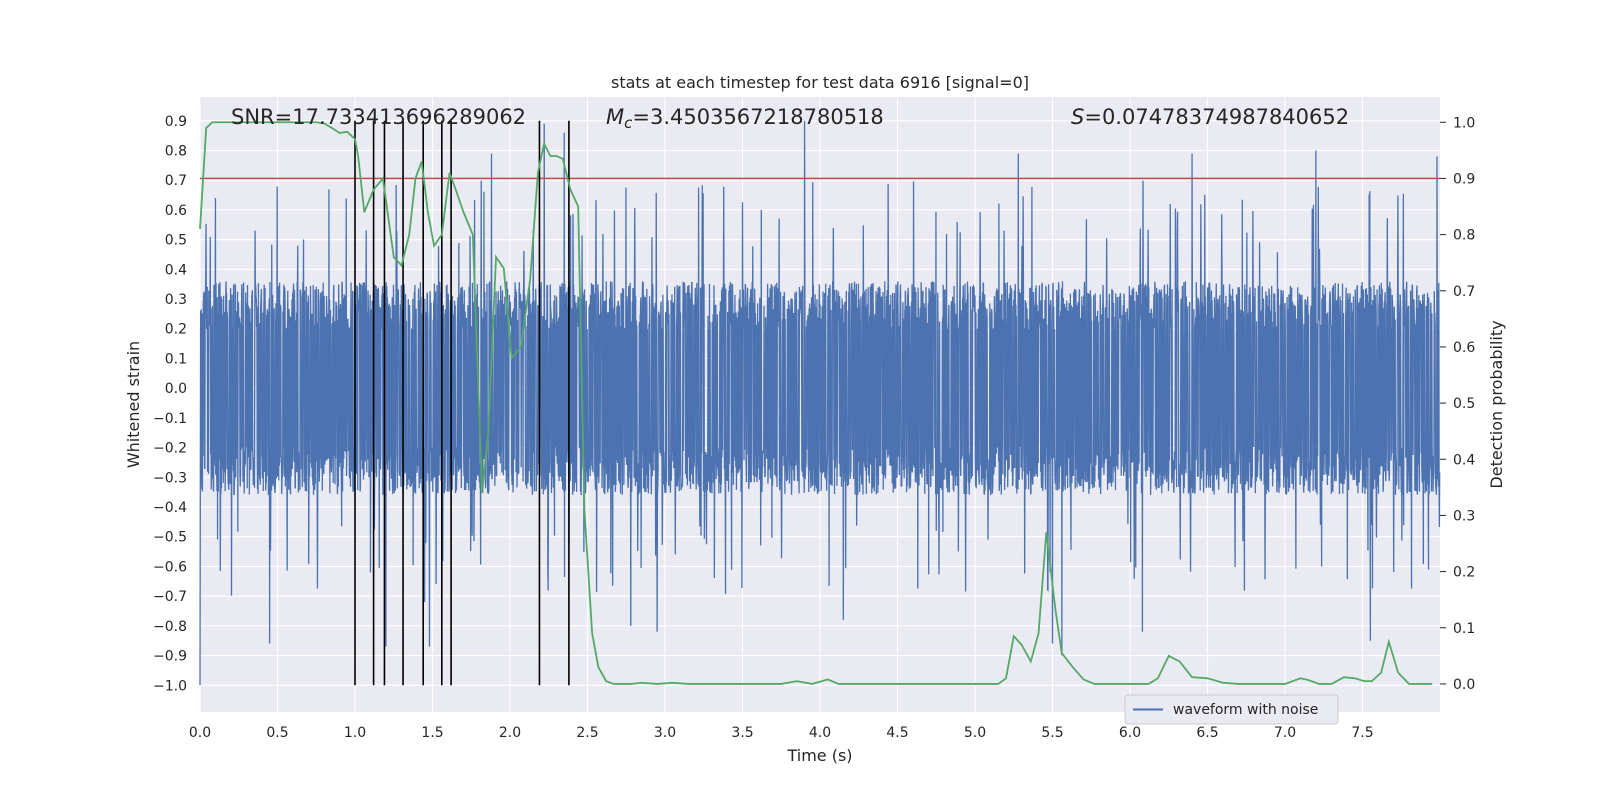 The width and height of the screenshot is (1600, 800). I want to click on x-tick-label: 2.5, so click(587, 733).